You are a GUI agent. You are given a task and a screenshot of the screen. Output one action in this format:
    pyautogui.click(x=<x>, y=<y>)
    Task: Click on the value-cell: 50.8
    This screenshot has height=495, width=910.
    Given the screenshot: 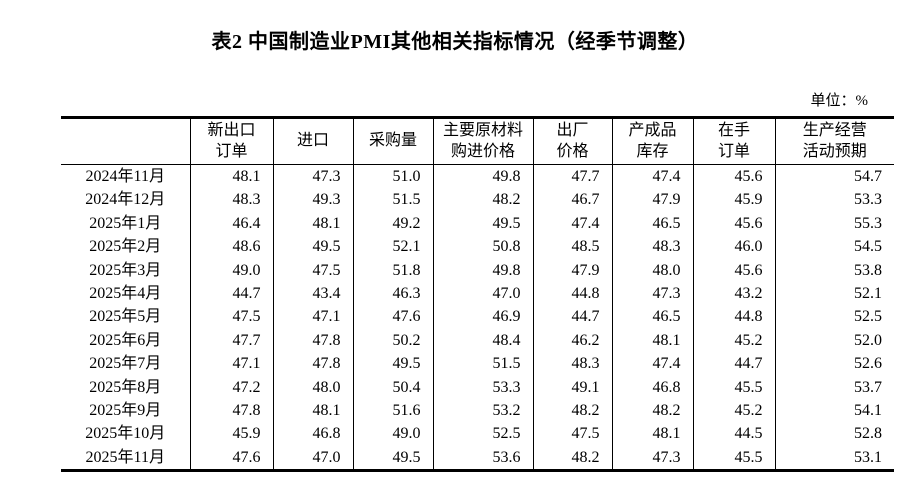 What is the action you would take?
    pyautogui.click(x=482, y=247)
    